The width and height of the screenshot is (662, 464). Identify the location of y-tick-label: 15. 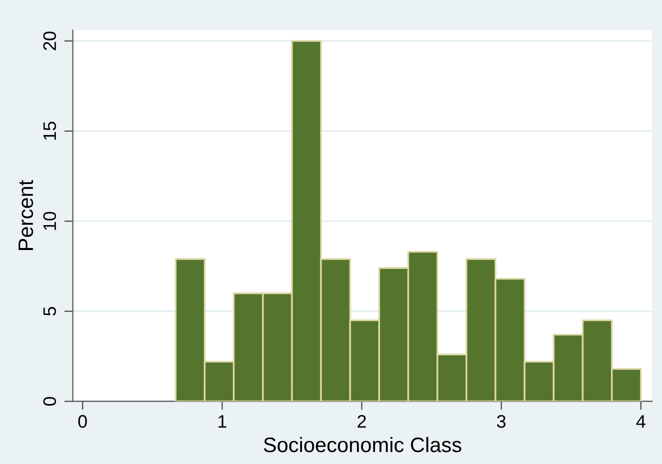
(49, 131).